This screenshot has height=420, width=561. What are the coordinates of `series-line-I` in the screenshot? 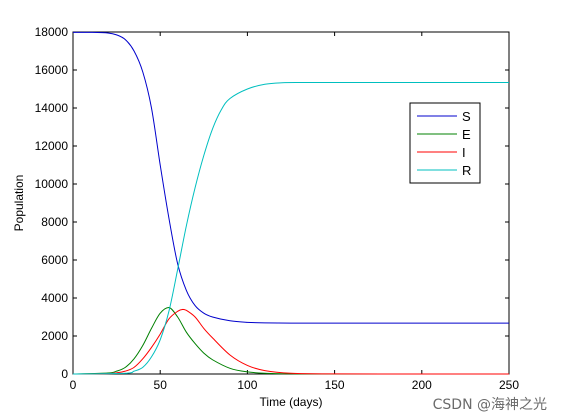 It's located at (291, 341).